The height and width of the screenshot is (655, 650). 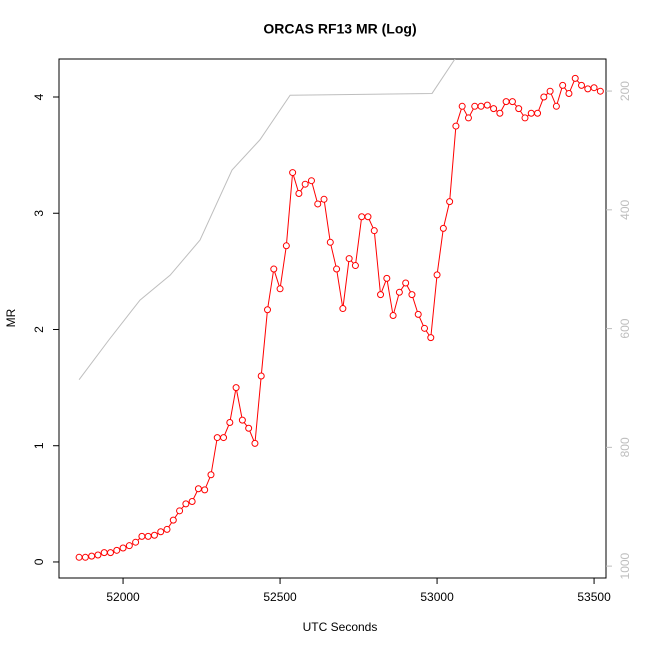 I want to click on y-axis-label: MR, so click(x=11, y=317).